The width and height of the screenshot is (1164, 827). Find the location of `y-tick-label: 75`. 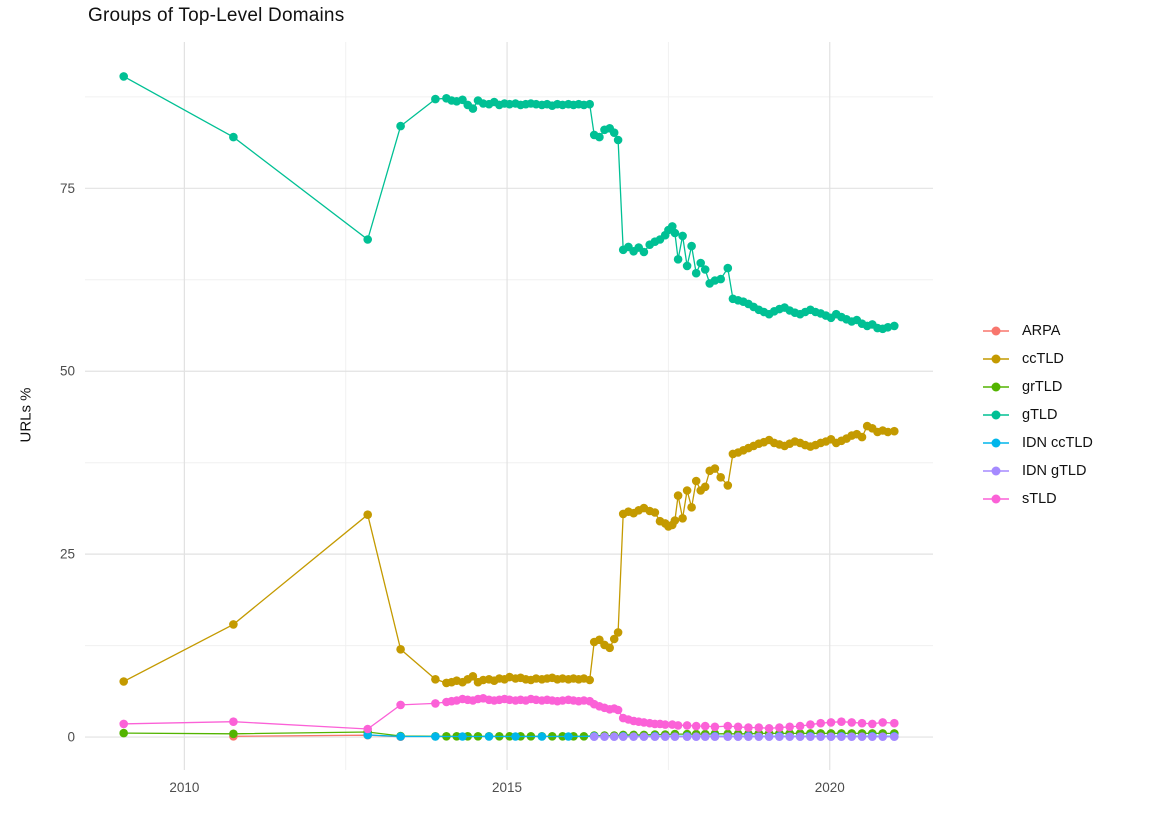

y-tick-label: 75 is located at coordinates (67, 188).